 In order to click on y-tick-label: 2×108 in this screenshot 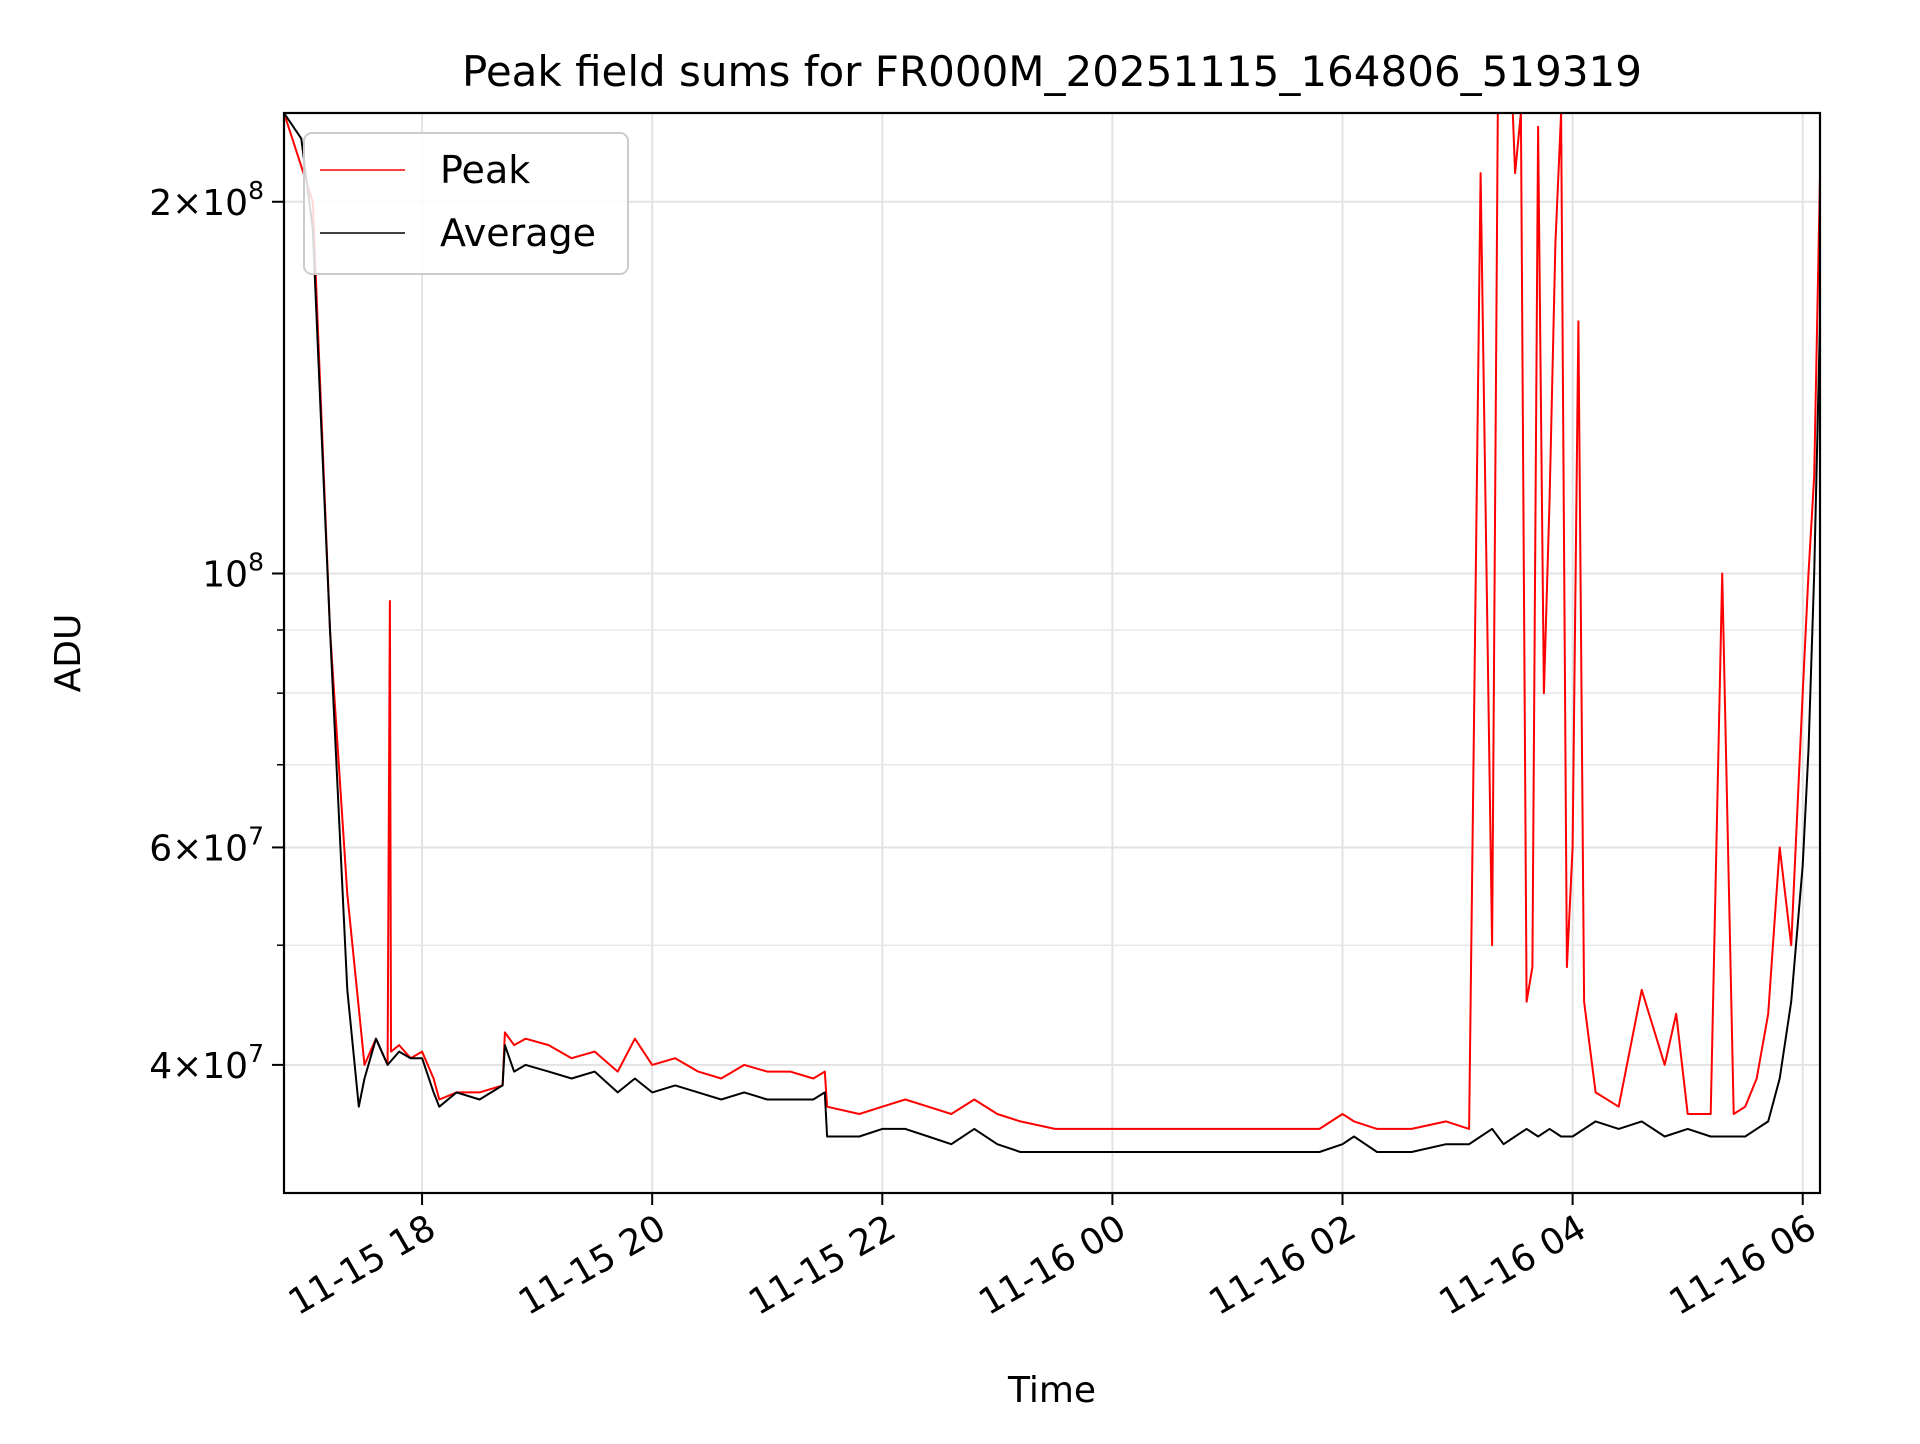, I will do `click(206, 200)`.